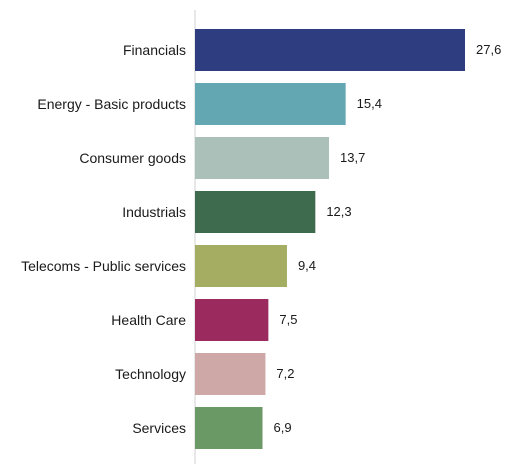 The width and height of the screenshot is (505, 464). What do you see at coordinates (369, 103) in the screenshot?
I see `value-label-energy-basic-products: 15,4` at bounding box center [369, 103].